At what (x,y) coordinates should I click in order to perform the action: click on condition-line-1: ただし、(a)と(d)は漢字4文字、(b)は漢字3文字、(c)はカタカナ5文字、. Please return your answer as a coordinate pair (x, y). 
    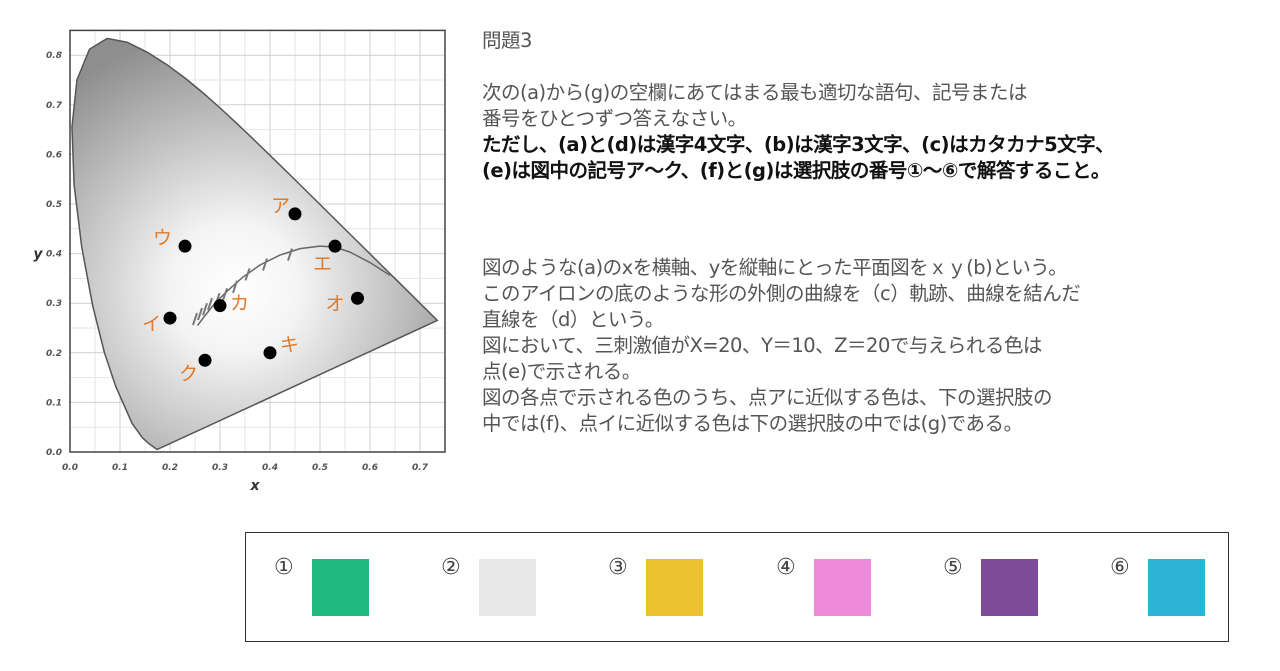
    Looking at the image, I should click on (798, 144).